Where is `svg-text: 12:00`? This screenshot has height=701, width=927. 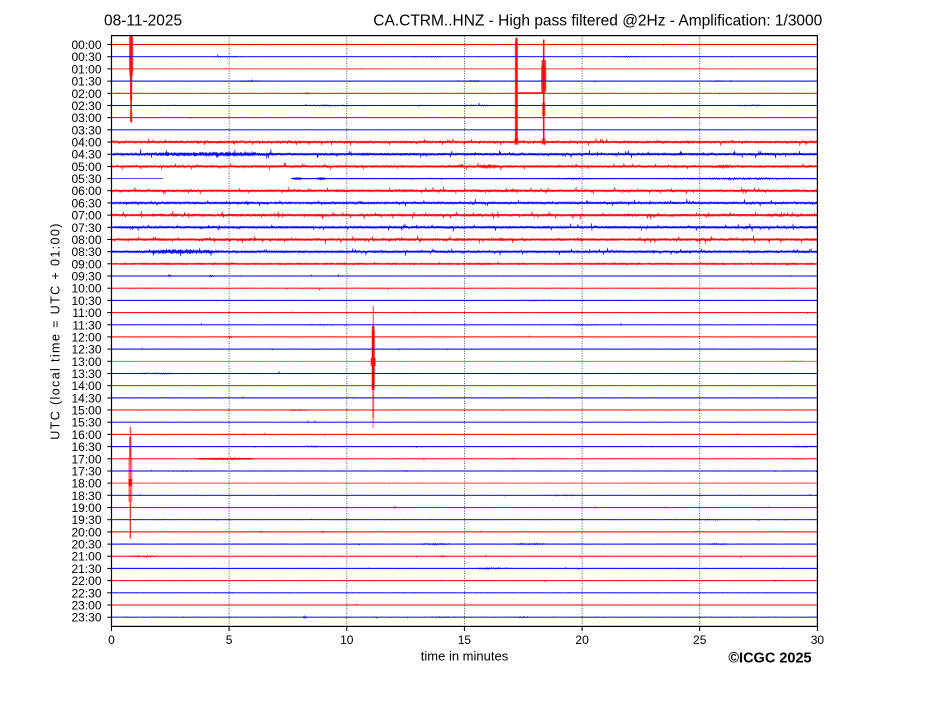
svg-text: 12:00 is located at coordinates (86, 337).